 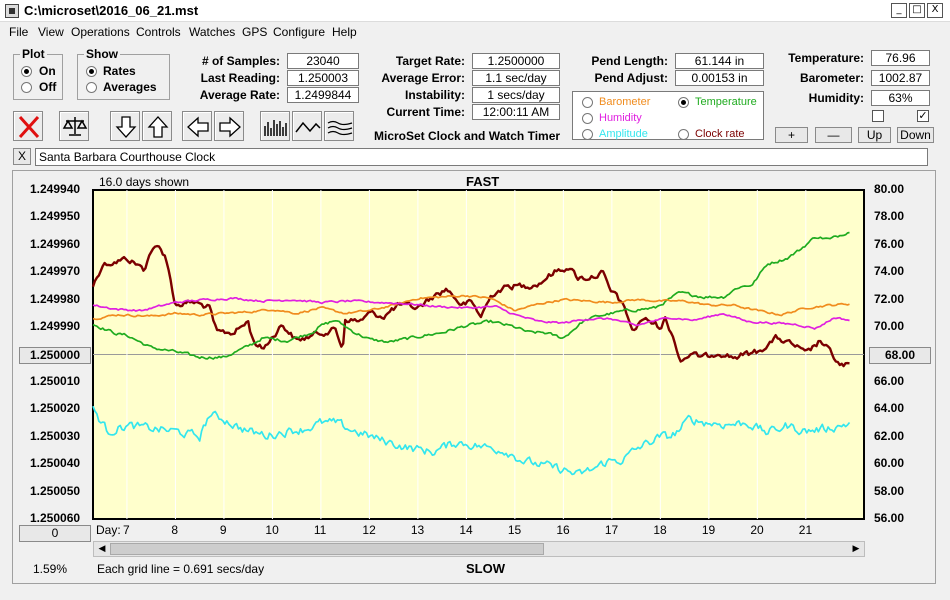 What do you see at coordinates (240, 61) in the screenshot?
I see `samples-label: # of Samples:` at bounding box center [240, 61].